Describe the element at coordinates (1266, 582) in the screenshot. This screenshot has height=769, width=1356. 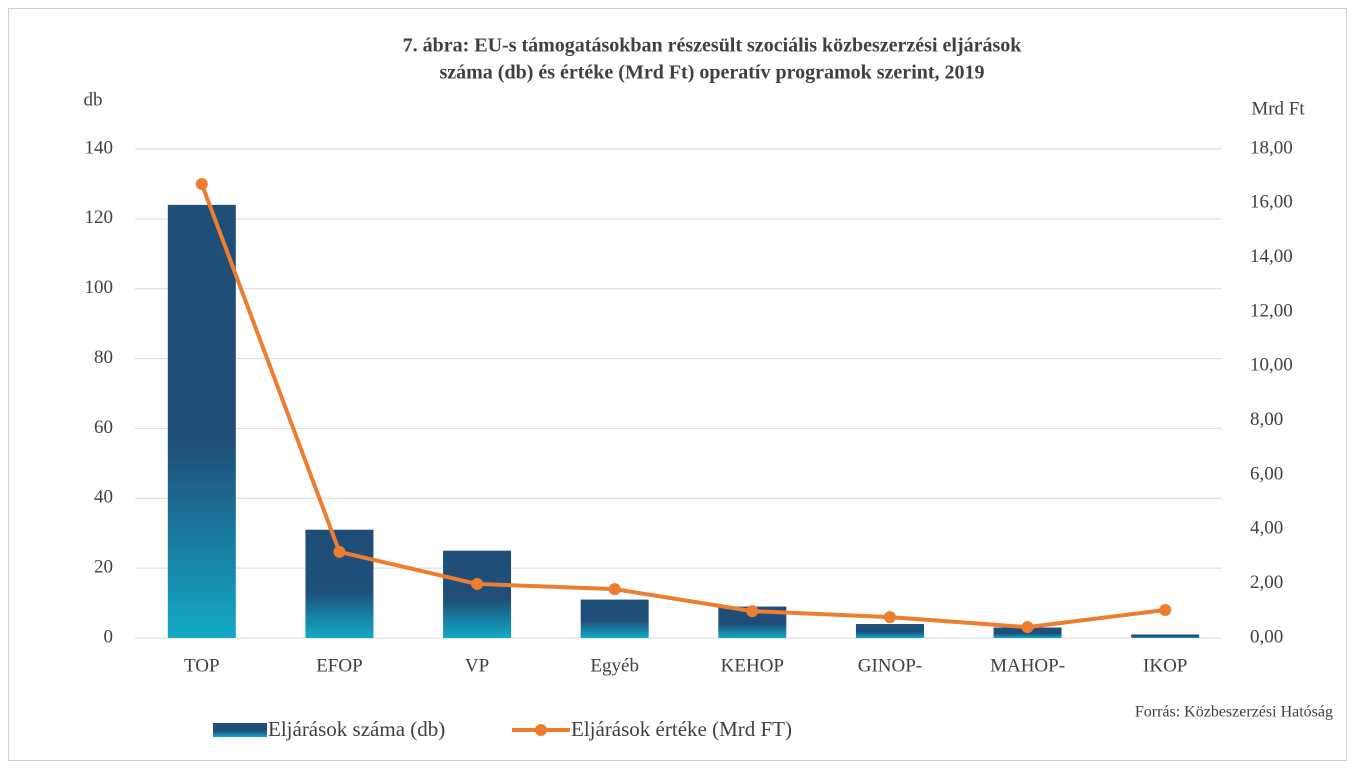
I see `y2-tick-label: 2,00` at that location.